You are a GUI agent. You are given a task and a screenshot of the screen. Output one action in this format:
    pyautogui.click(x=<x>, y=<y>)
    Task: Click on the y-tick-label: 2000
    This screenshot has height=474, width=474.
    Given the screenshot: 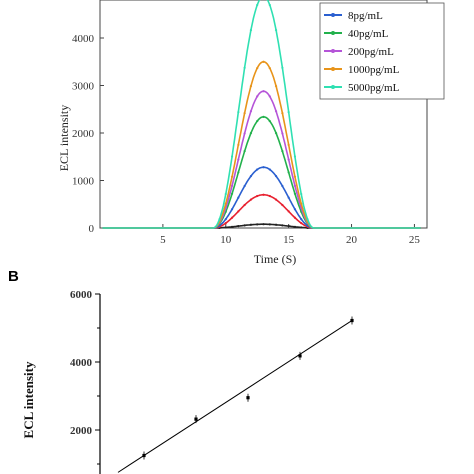 What is the action you would take?
    pyautogui.click(x=83, y=134)
    